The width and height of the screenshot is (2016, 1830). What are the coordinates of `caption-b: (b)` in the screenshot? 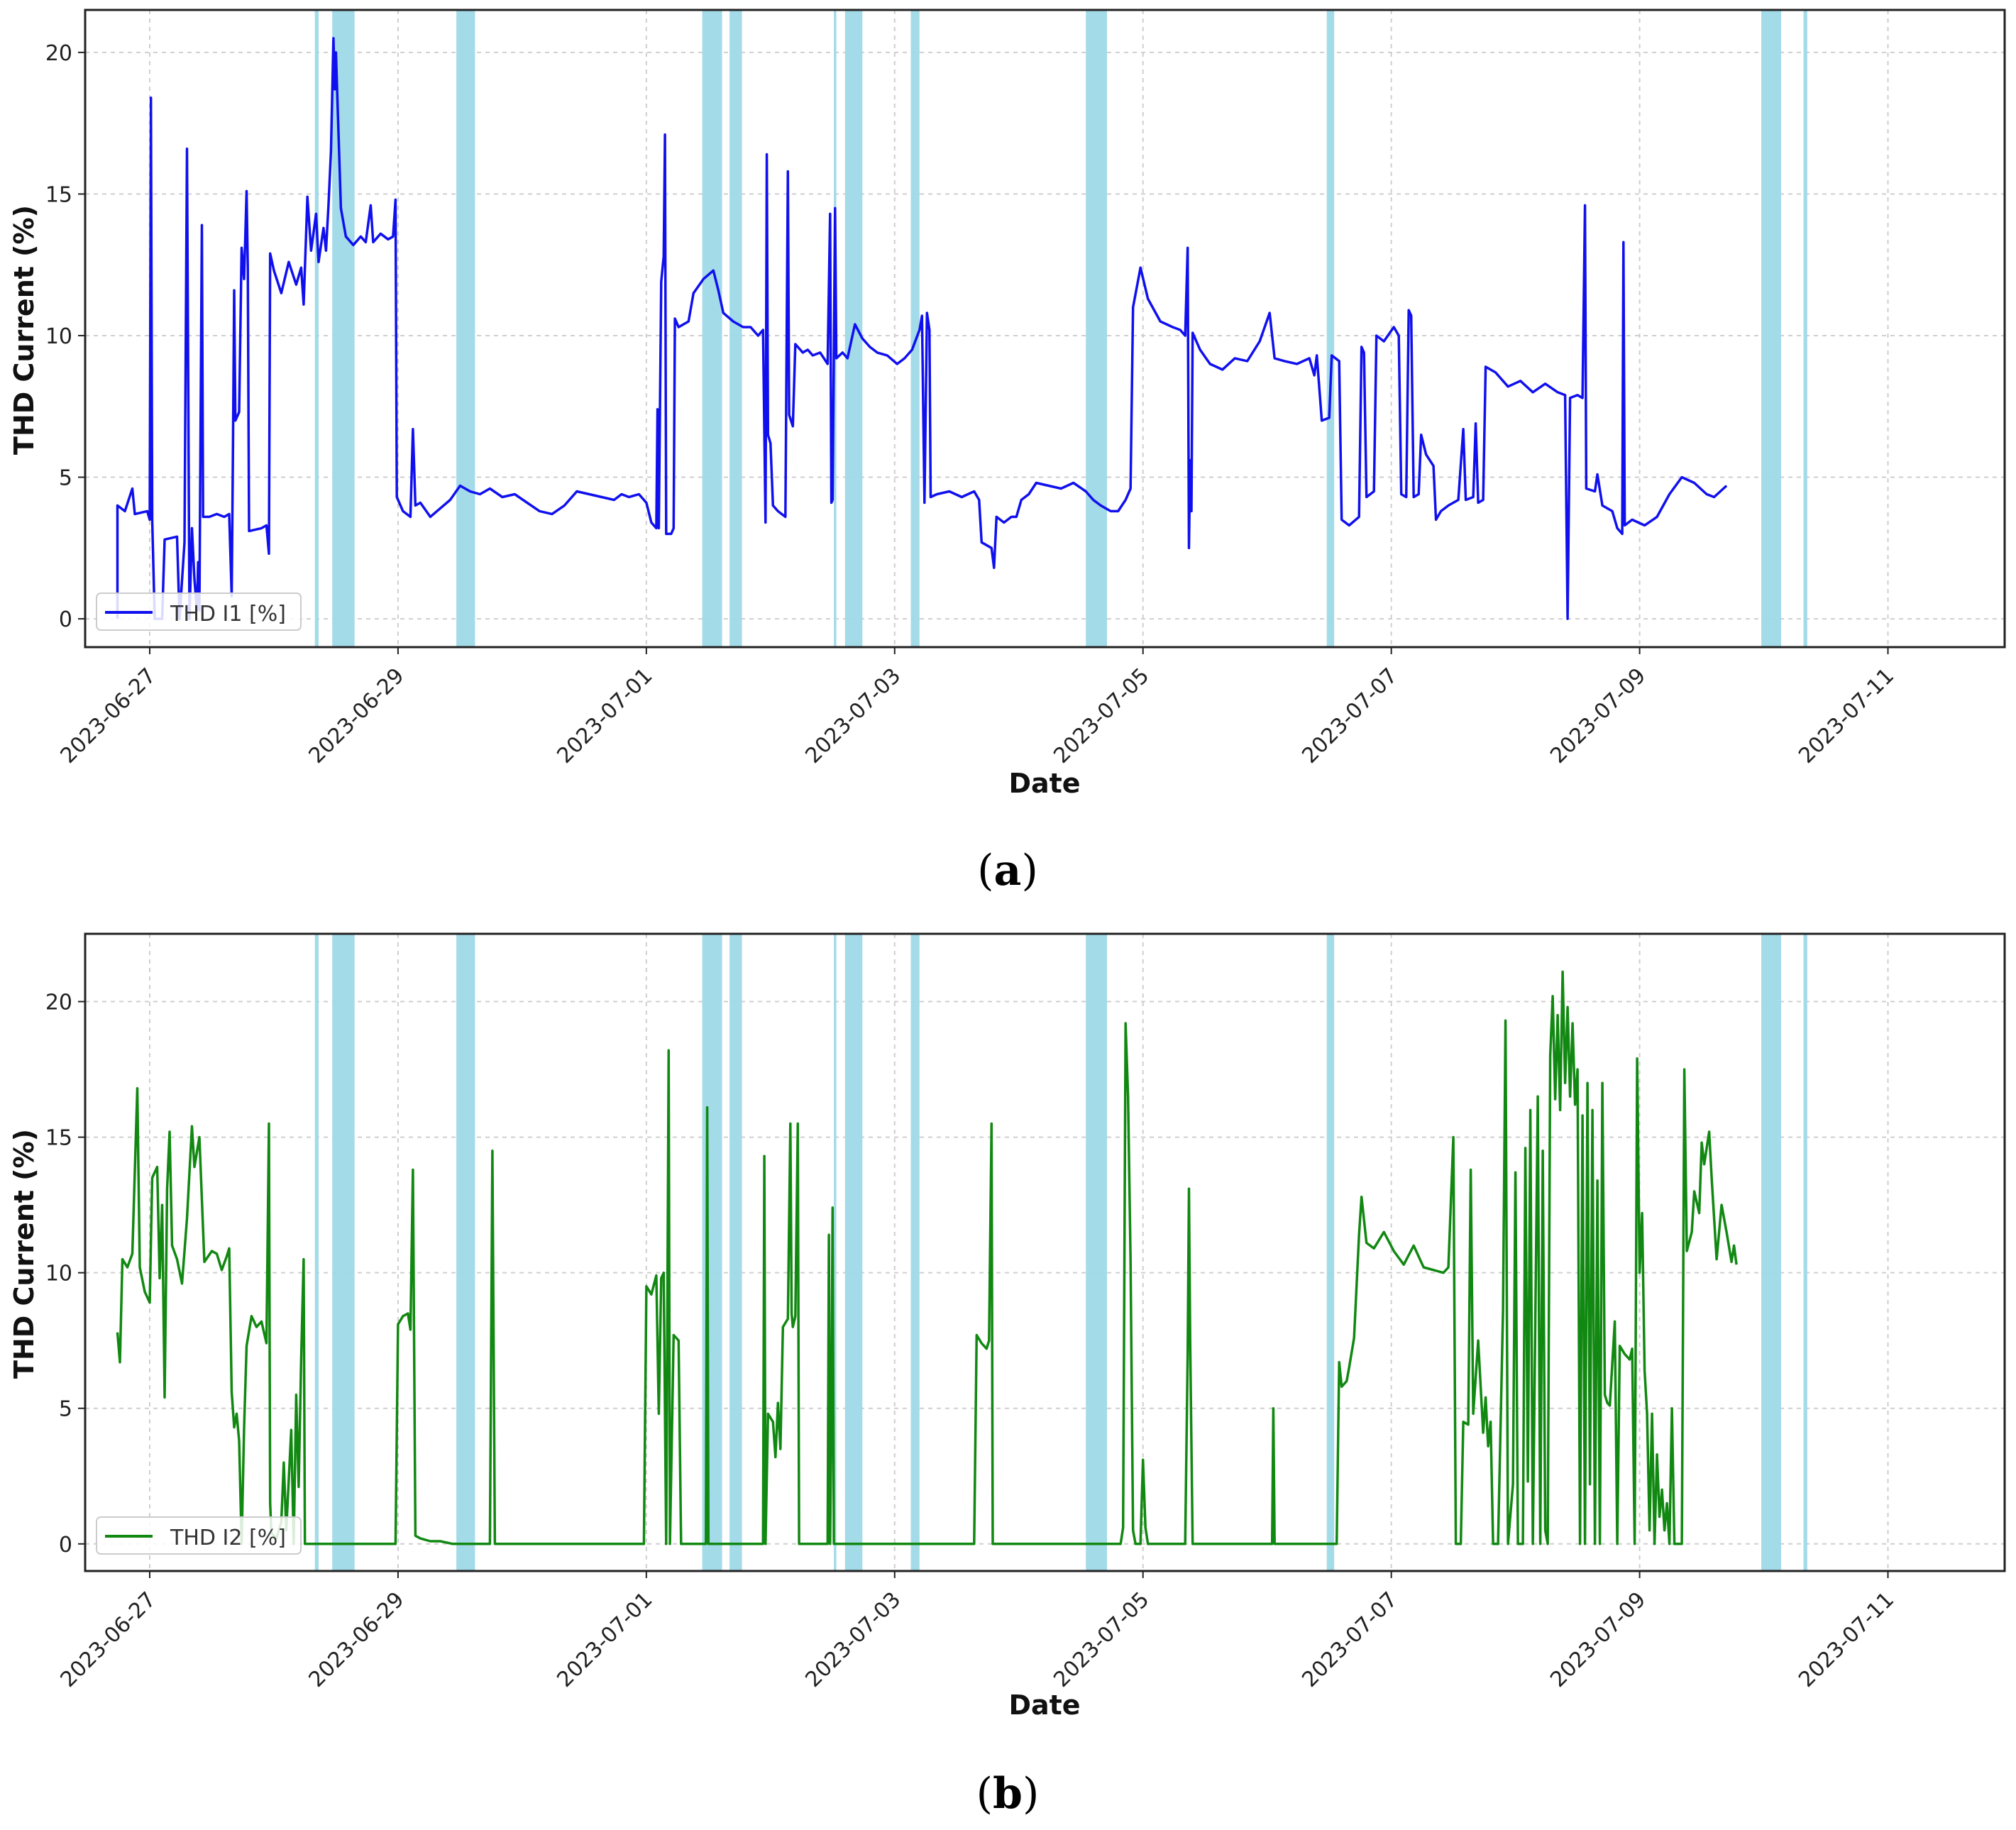 It's located at (1008, 1794).